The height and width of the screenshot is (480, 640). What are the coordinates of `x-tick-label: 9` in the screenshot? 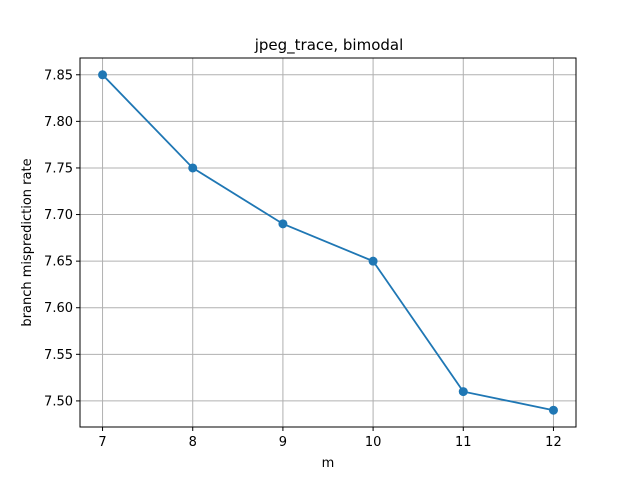 It's located at (283, 442).